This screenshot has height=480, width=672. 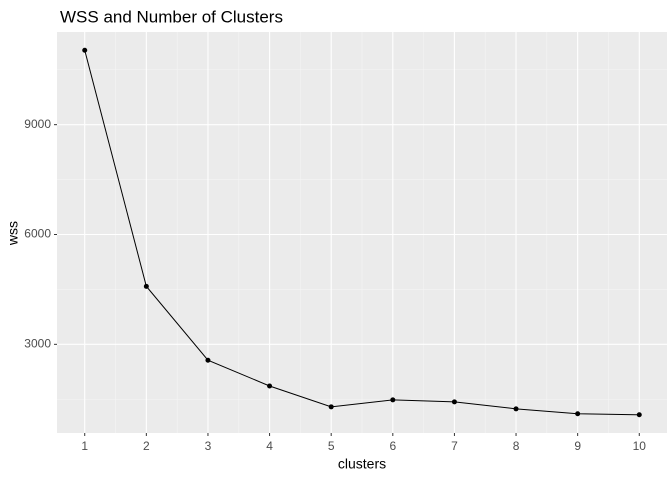 I want to click on x-tick-label: 2, so click(x=146, y=446).